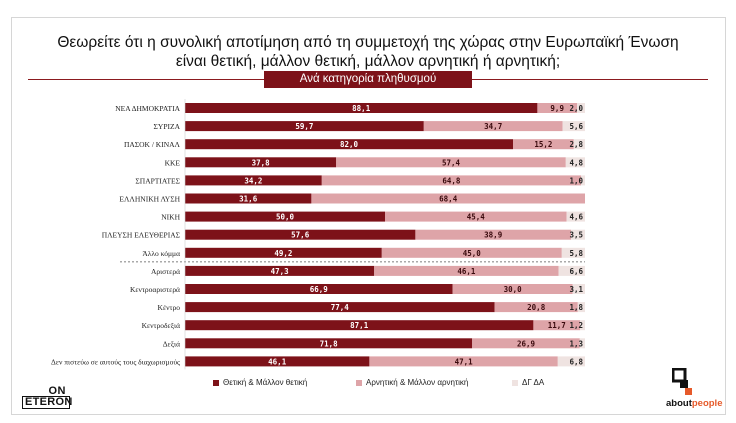 This screenshot has height=423, width=736. Describe the element at coordinates (47, 402) in the screenshot. I see `eteron-logo-word: ETERON` at that location.